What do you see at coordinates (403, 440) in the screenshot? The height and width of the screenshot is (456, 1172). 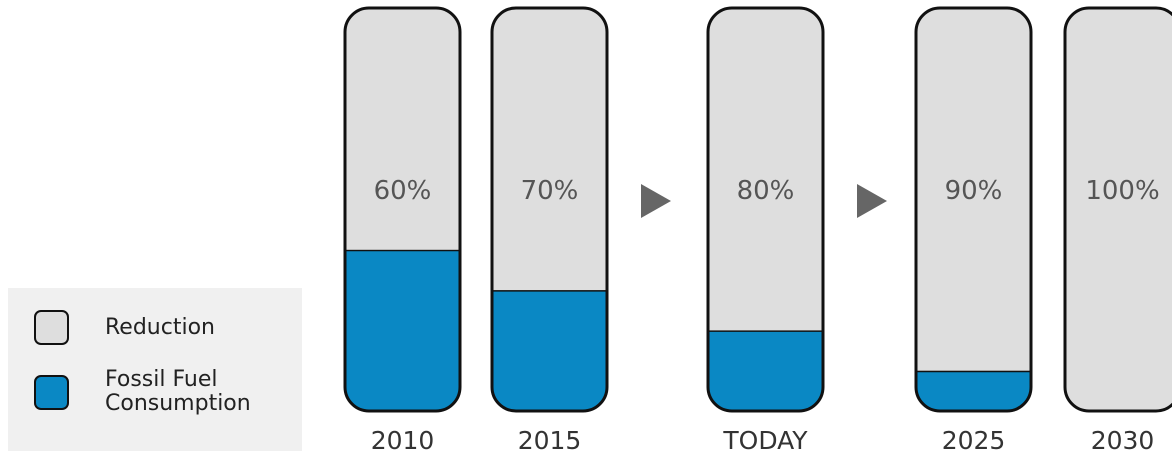 I see `x-tick-label: 2010` at bounding box center [403, 440].